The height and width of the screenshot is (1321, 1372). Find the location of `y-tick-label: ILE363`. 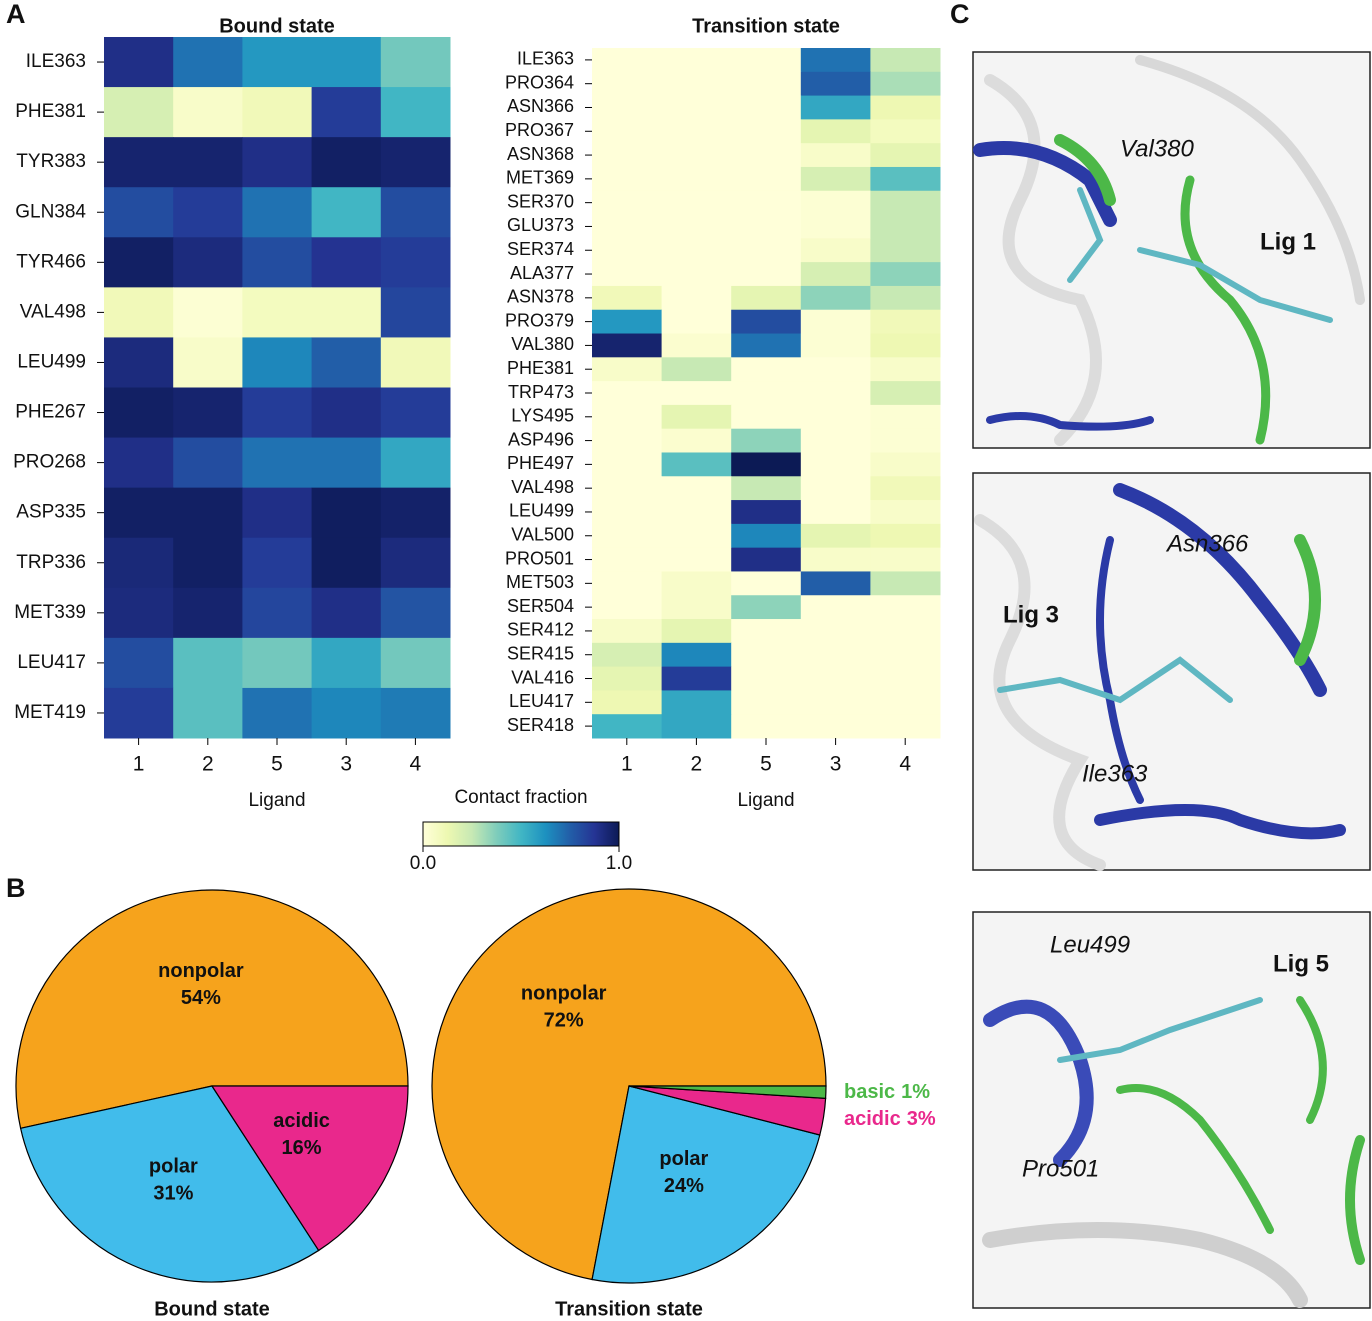

y-tick-label: ILE363 is located at coordinates (545, 59).